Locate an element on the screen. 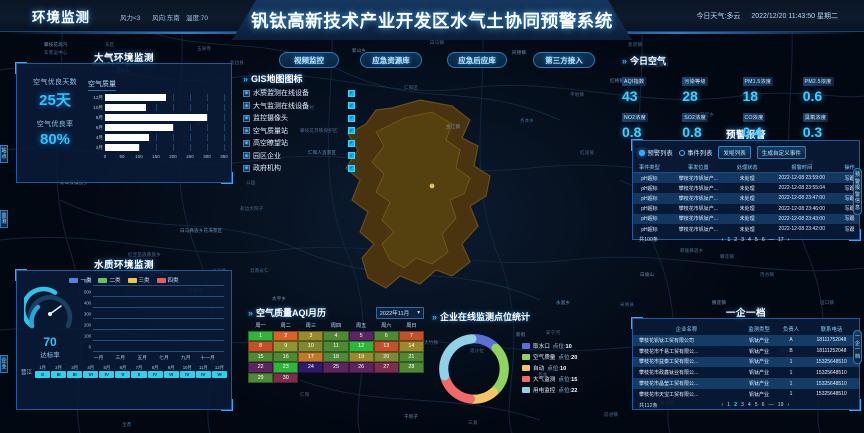 This screenshot has height=433, width=864. side-tab-alarm-info: 预警报警信息 is located at coordinates (857, 191).